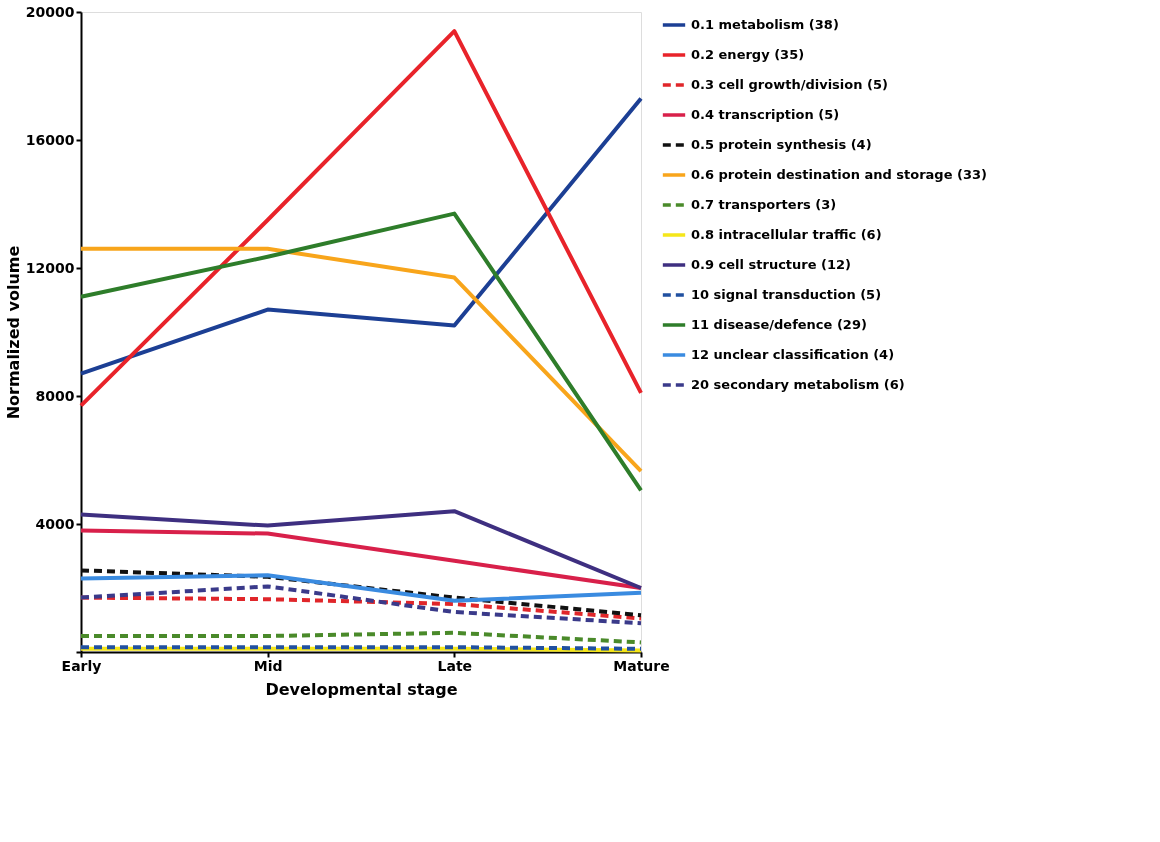 Image resolution: width=1160 pixels, height=842 pixels. I want to click on legend-label: 10 signal transduction (5), so click(786, 294).